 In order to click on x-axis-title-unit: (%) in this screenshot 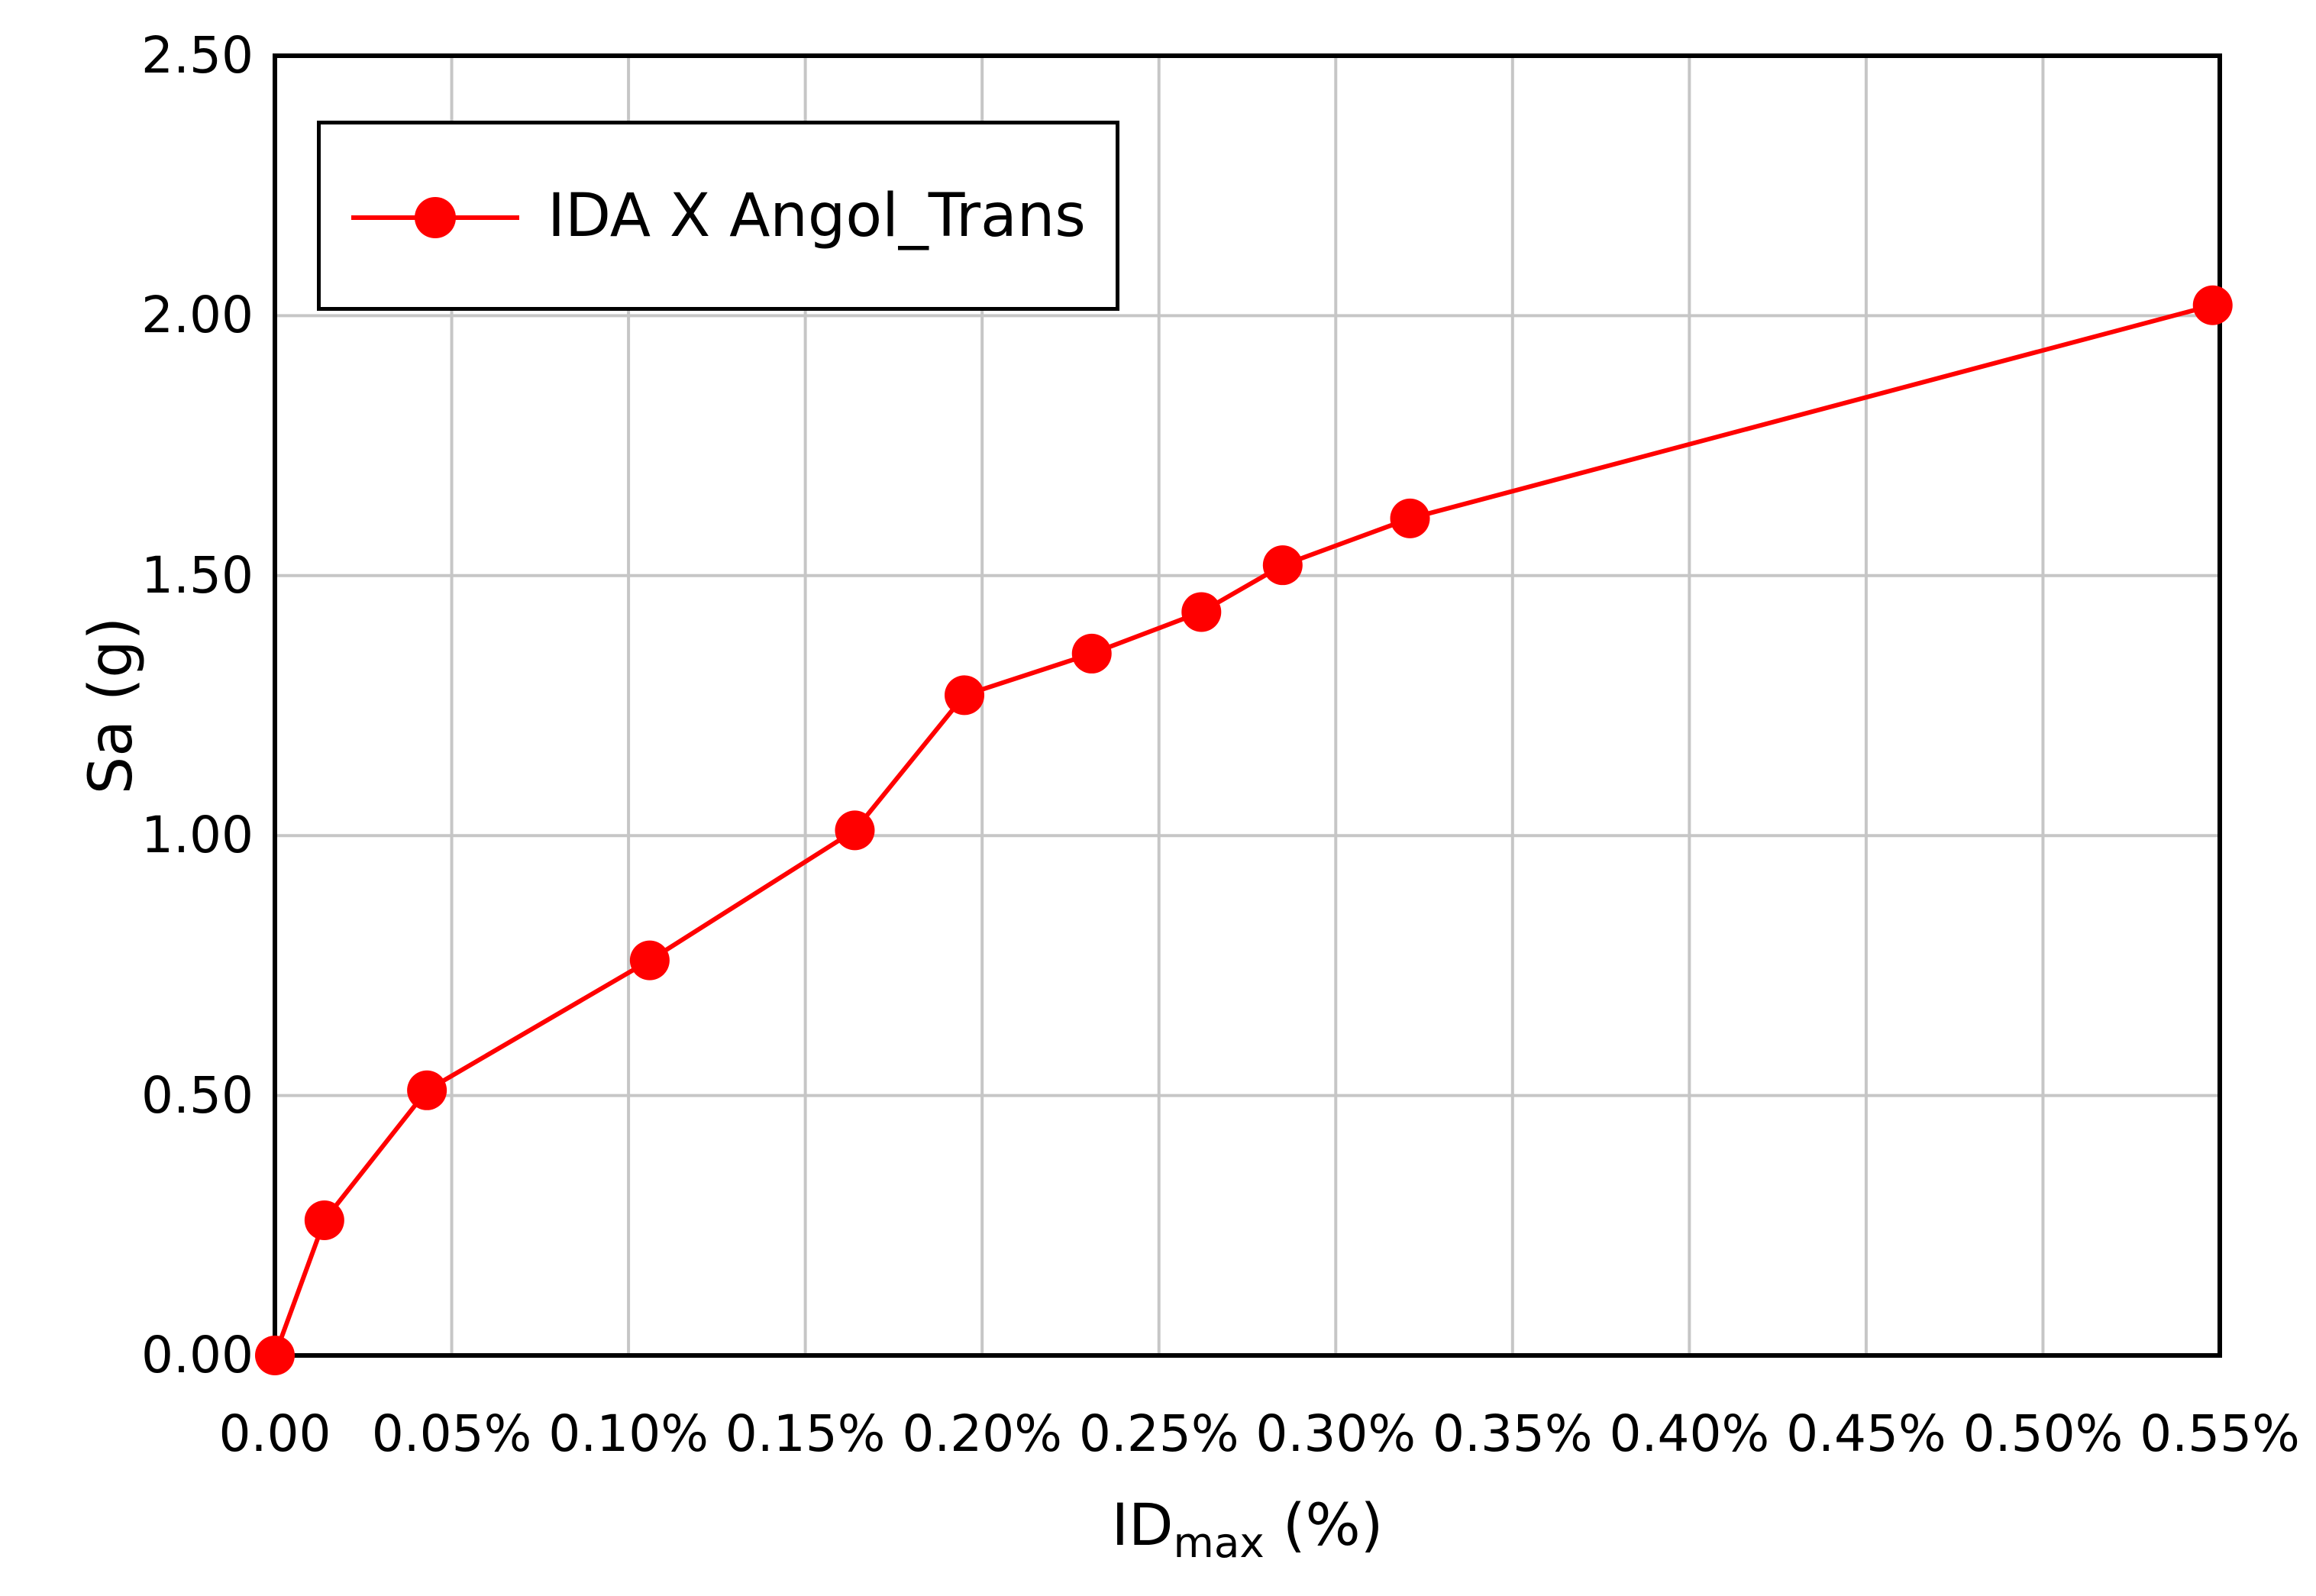, I will do `click(1333, 1525)`.